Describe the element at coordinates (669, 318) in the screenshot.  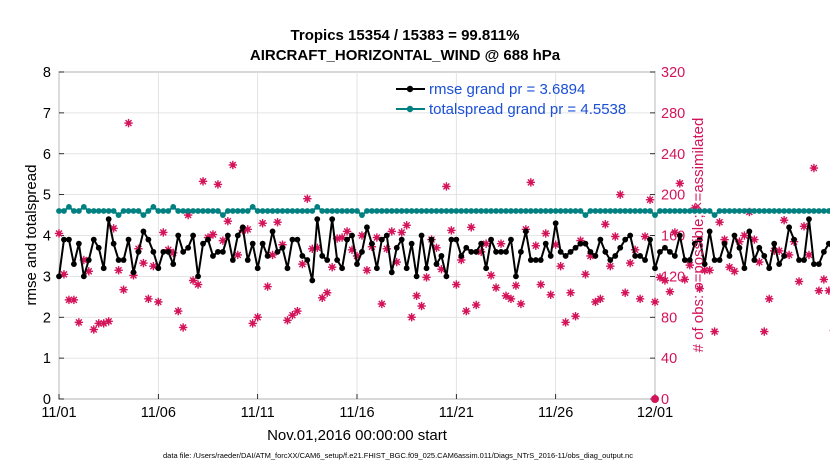
I see `right-tick-label: 80` at that location.